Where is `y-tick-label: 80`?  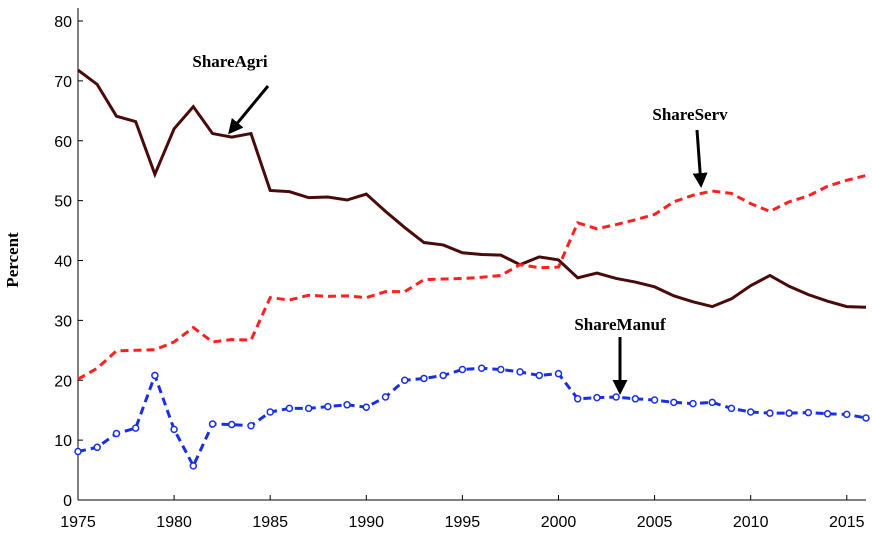 y-tick-label: 80 is located at coordinates (63, 22).